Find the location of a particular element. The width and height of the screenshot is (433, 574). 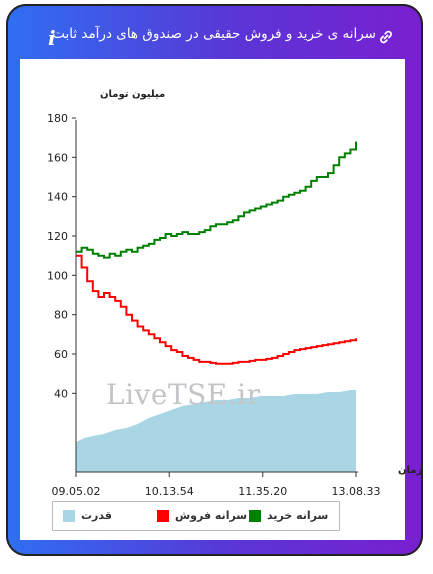

link-icon is located at coordinates (386, 37).